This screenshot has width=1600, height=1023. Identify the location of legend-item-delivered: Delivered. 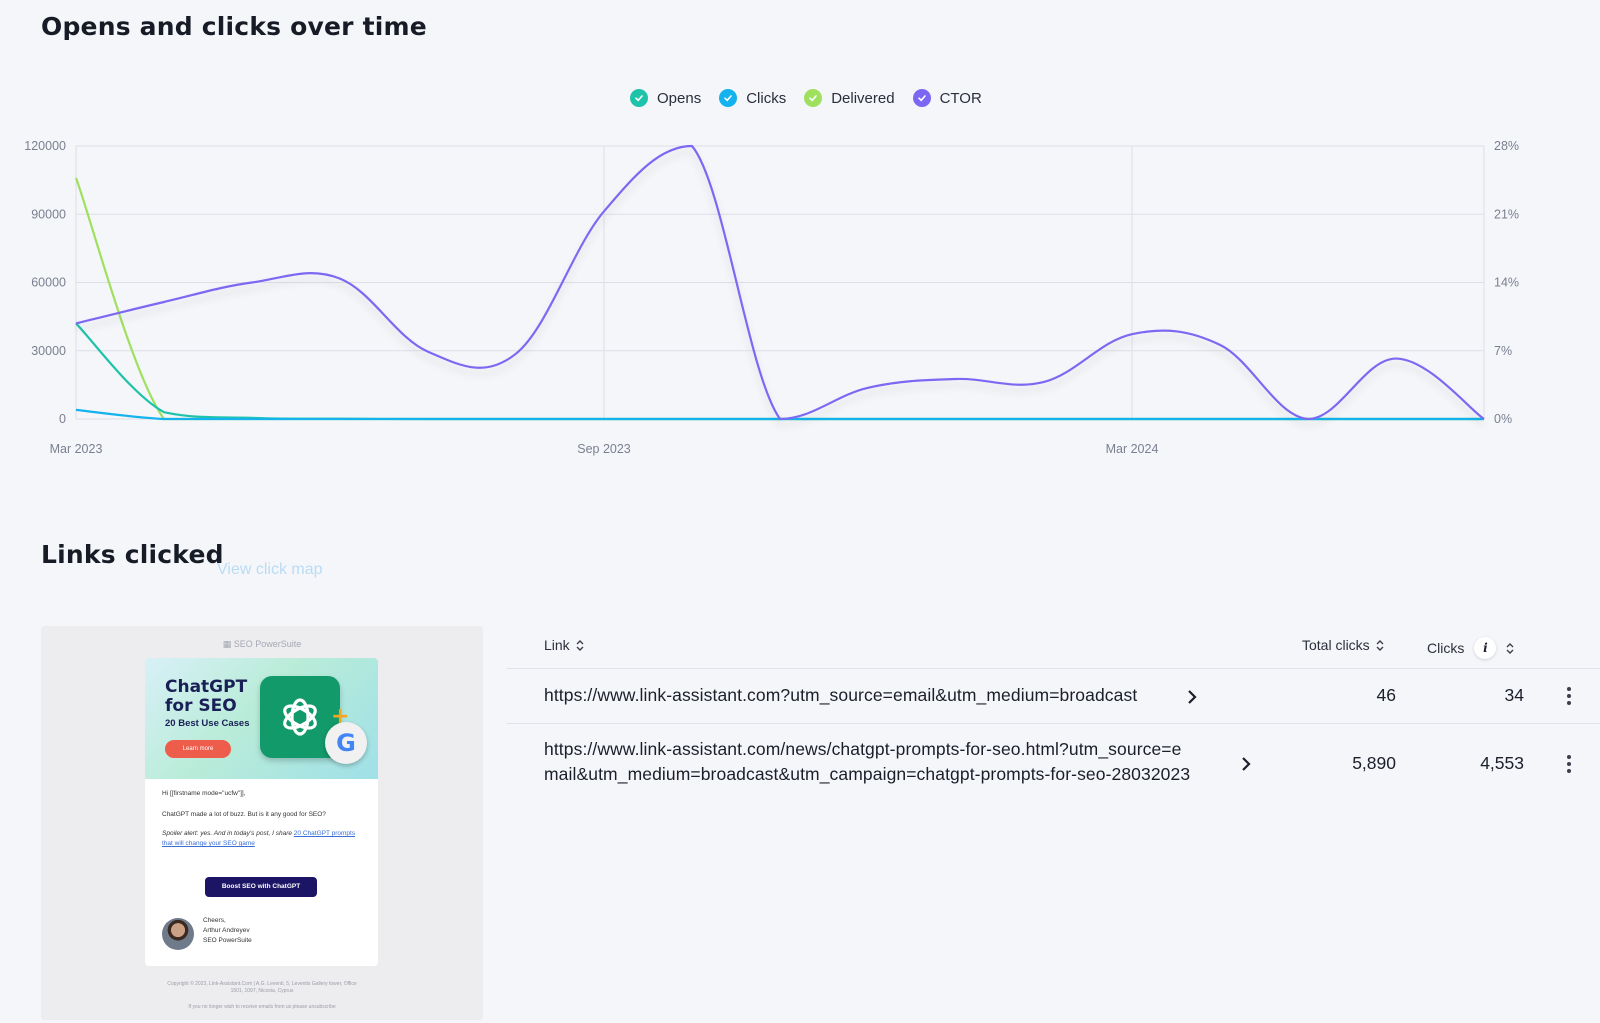
(849, 98).